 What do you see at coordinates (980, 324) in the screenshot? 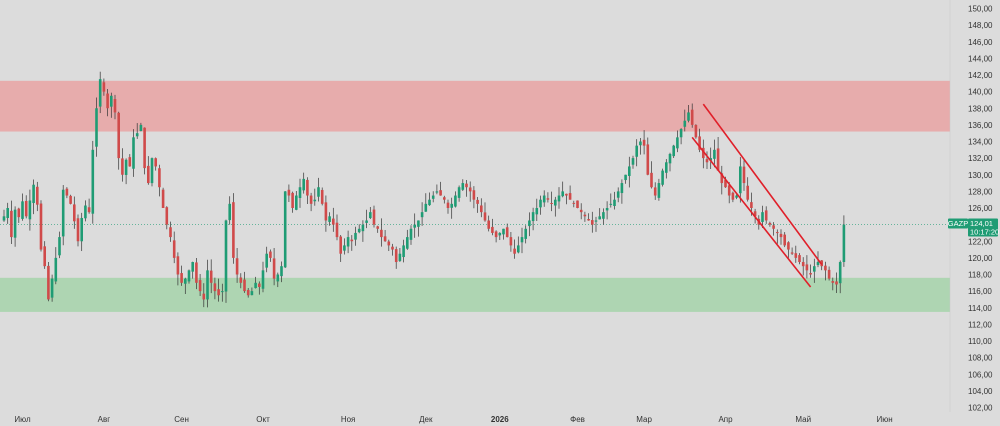
I see `y-tick-label: 112,00` at bounding box center [980, 324].